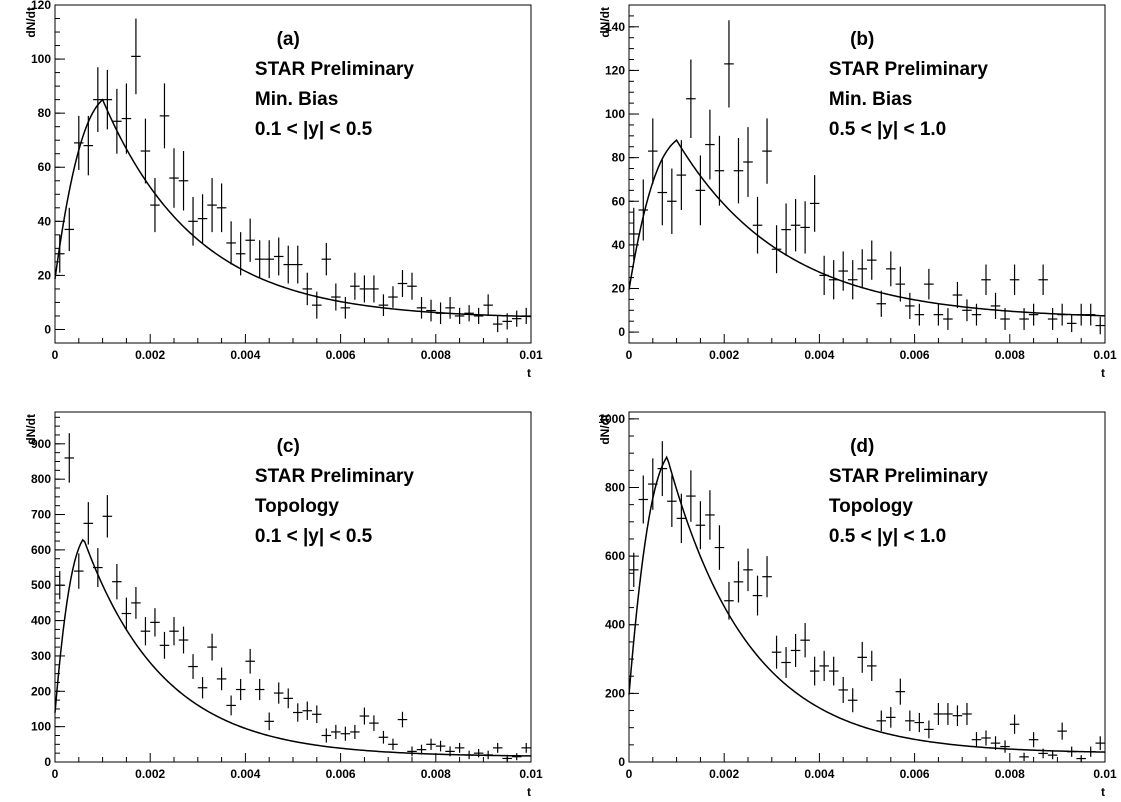  What do you see at coordinates (887, 129) in the screenshot?
I see `annotation-line-3: 0.5 < |y| < 1.0` at bounding box center [887, 129].